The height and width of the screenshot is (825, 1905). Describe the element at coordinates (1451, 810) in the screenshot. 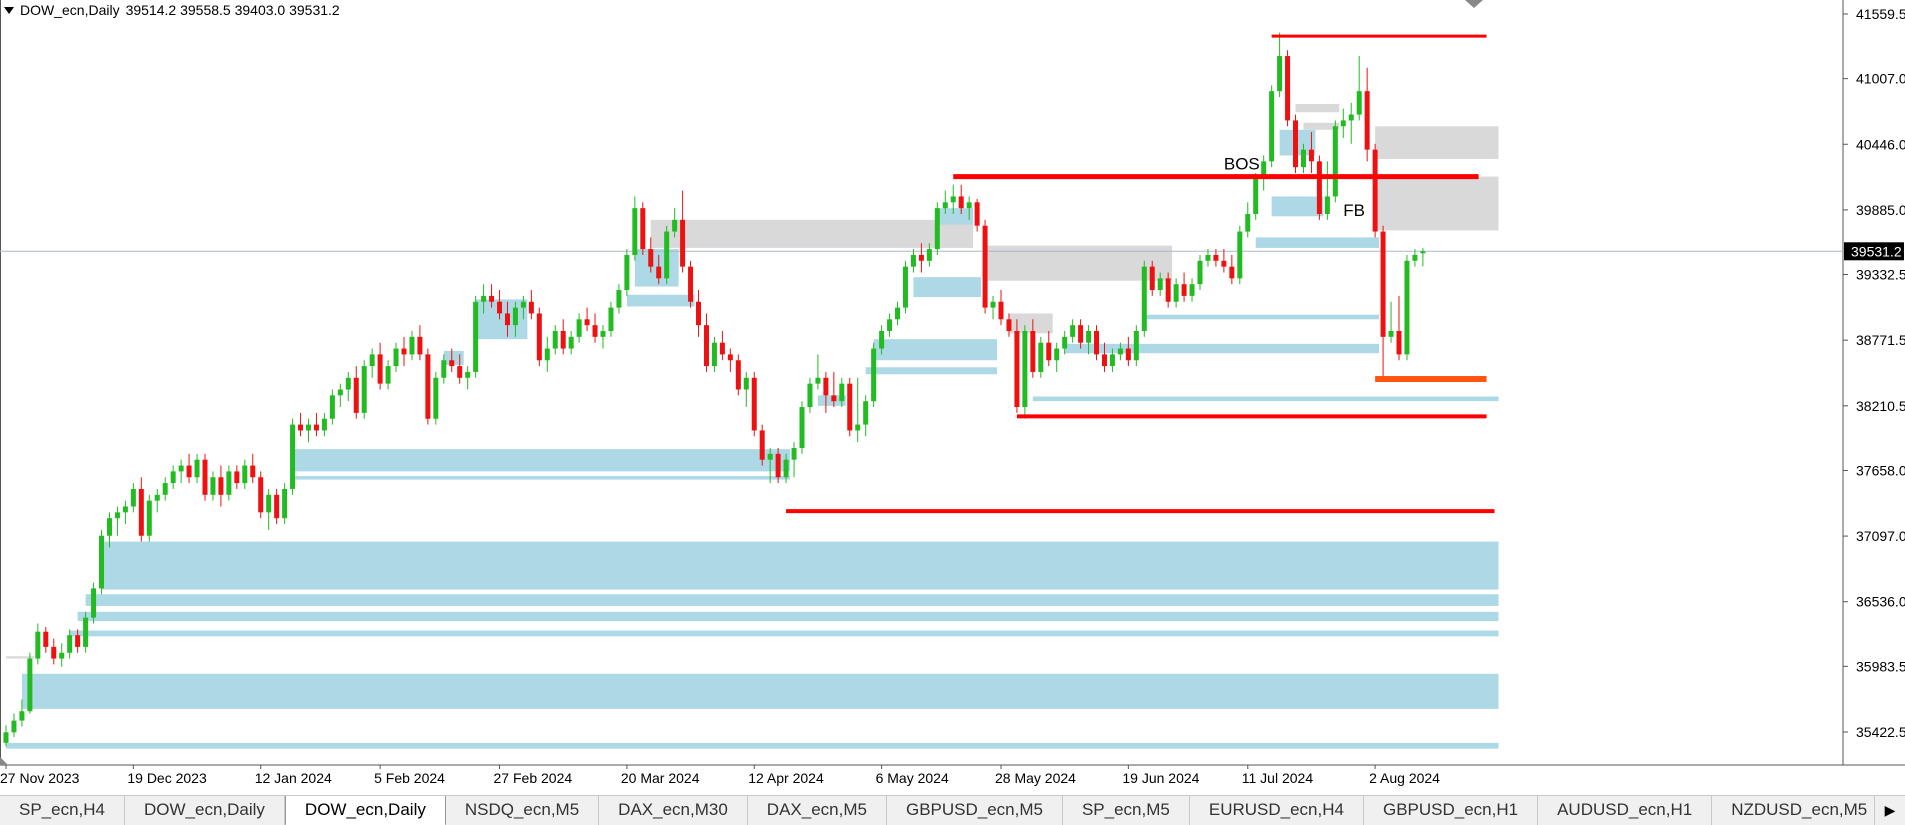

I see `tab-gbpusd-ecn-h1: GBPUSD_ecn,H1` at that location.